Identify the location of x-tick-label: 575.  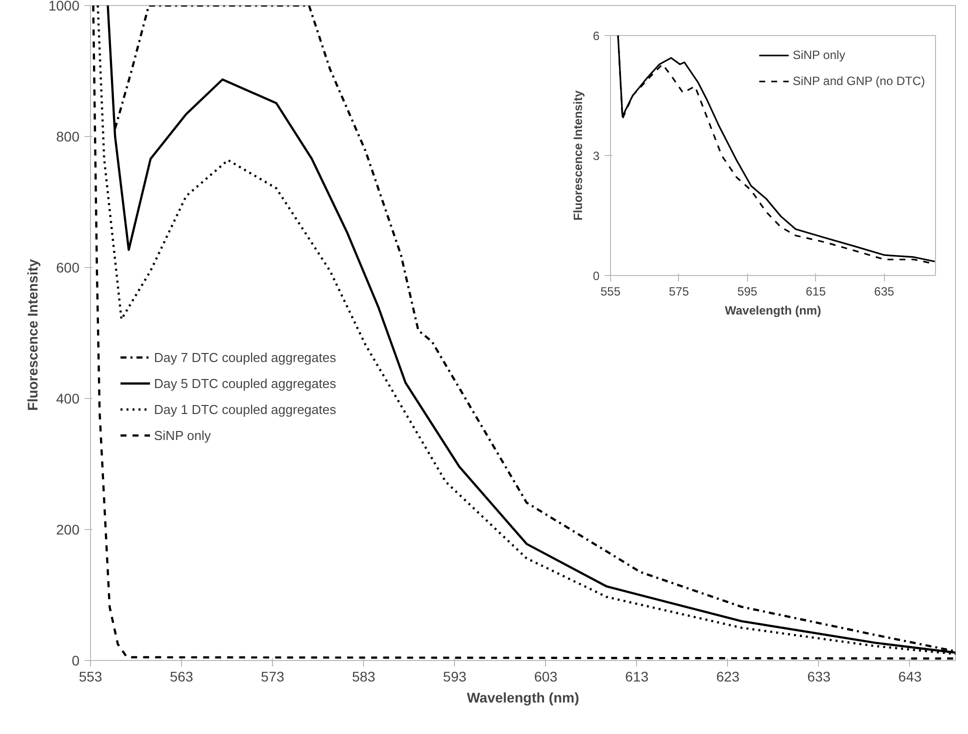
(679, 291).